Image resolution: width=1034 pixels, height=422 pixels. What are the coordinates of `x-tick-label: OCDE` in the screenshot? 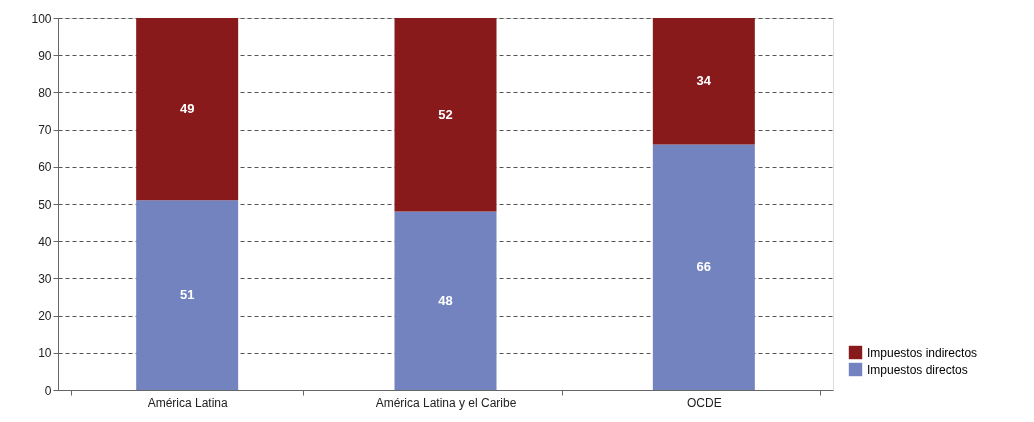 It's located at (704, 402).